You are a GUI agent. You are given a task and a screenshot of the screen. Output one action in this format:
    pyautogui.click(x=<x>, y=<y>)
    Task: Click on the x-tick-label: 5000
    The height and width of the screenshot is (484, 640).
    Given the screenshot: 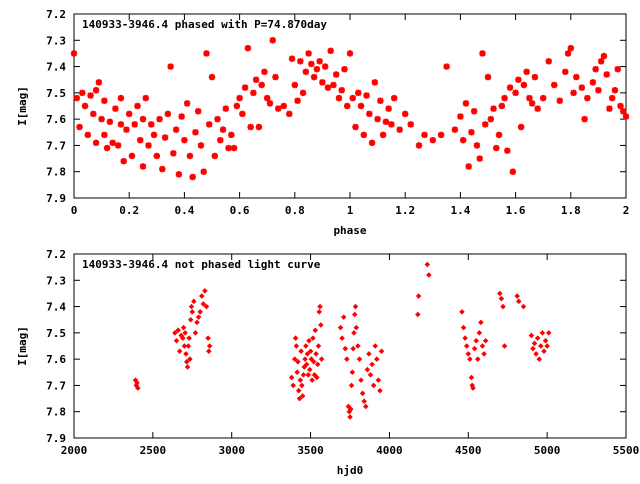 What is the action you would take?
    pyautogui.click(x=547, y=450)
    